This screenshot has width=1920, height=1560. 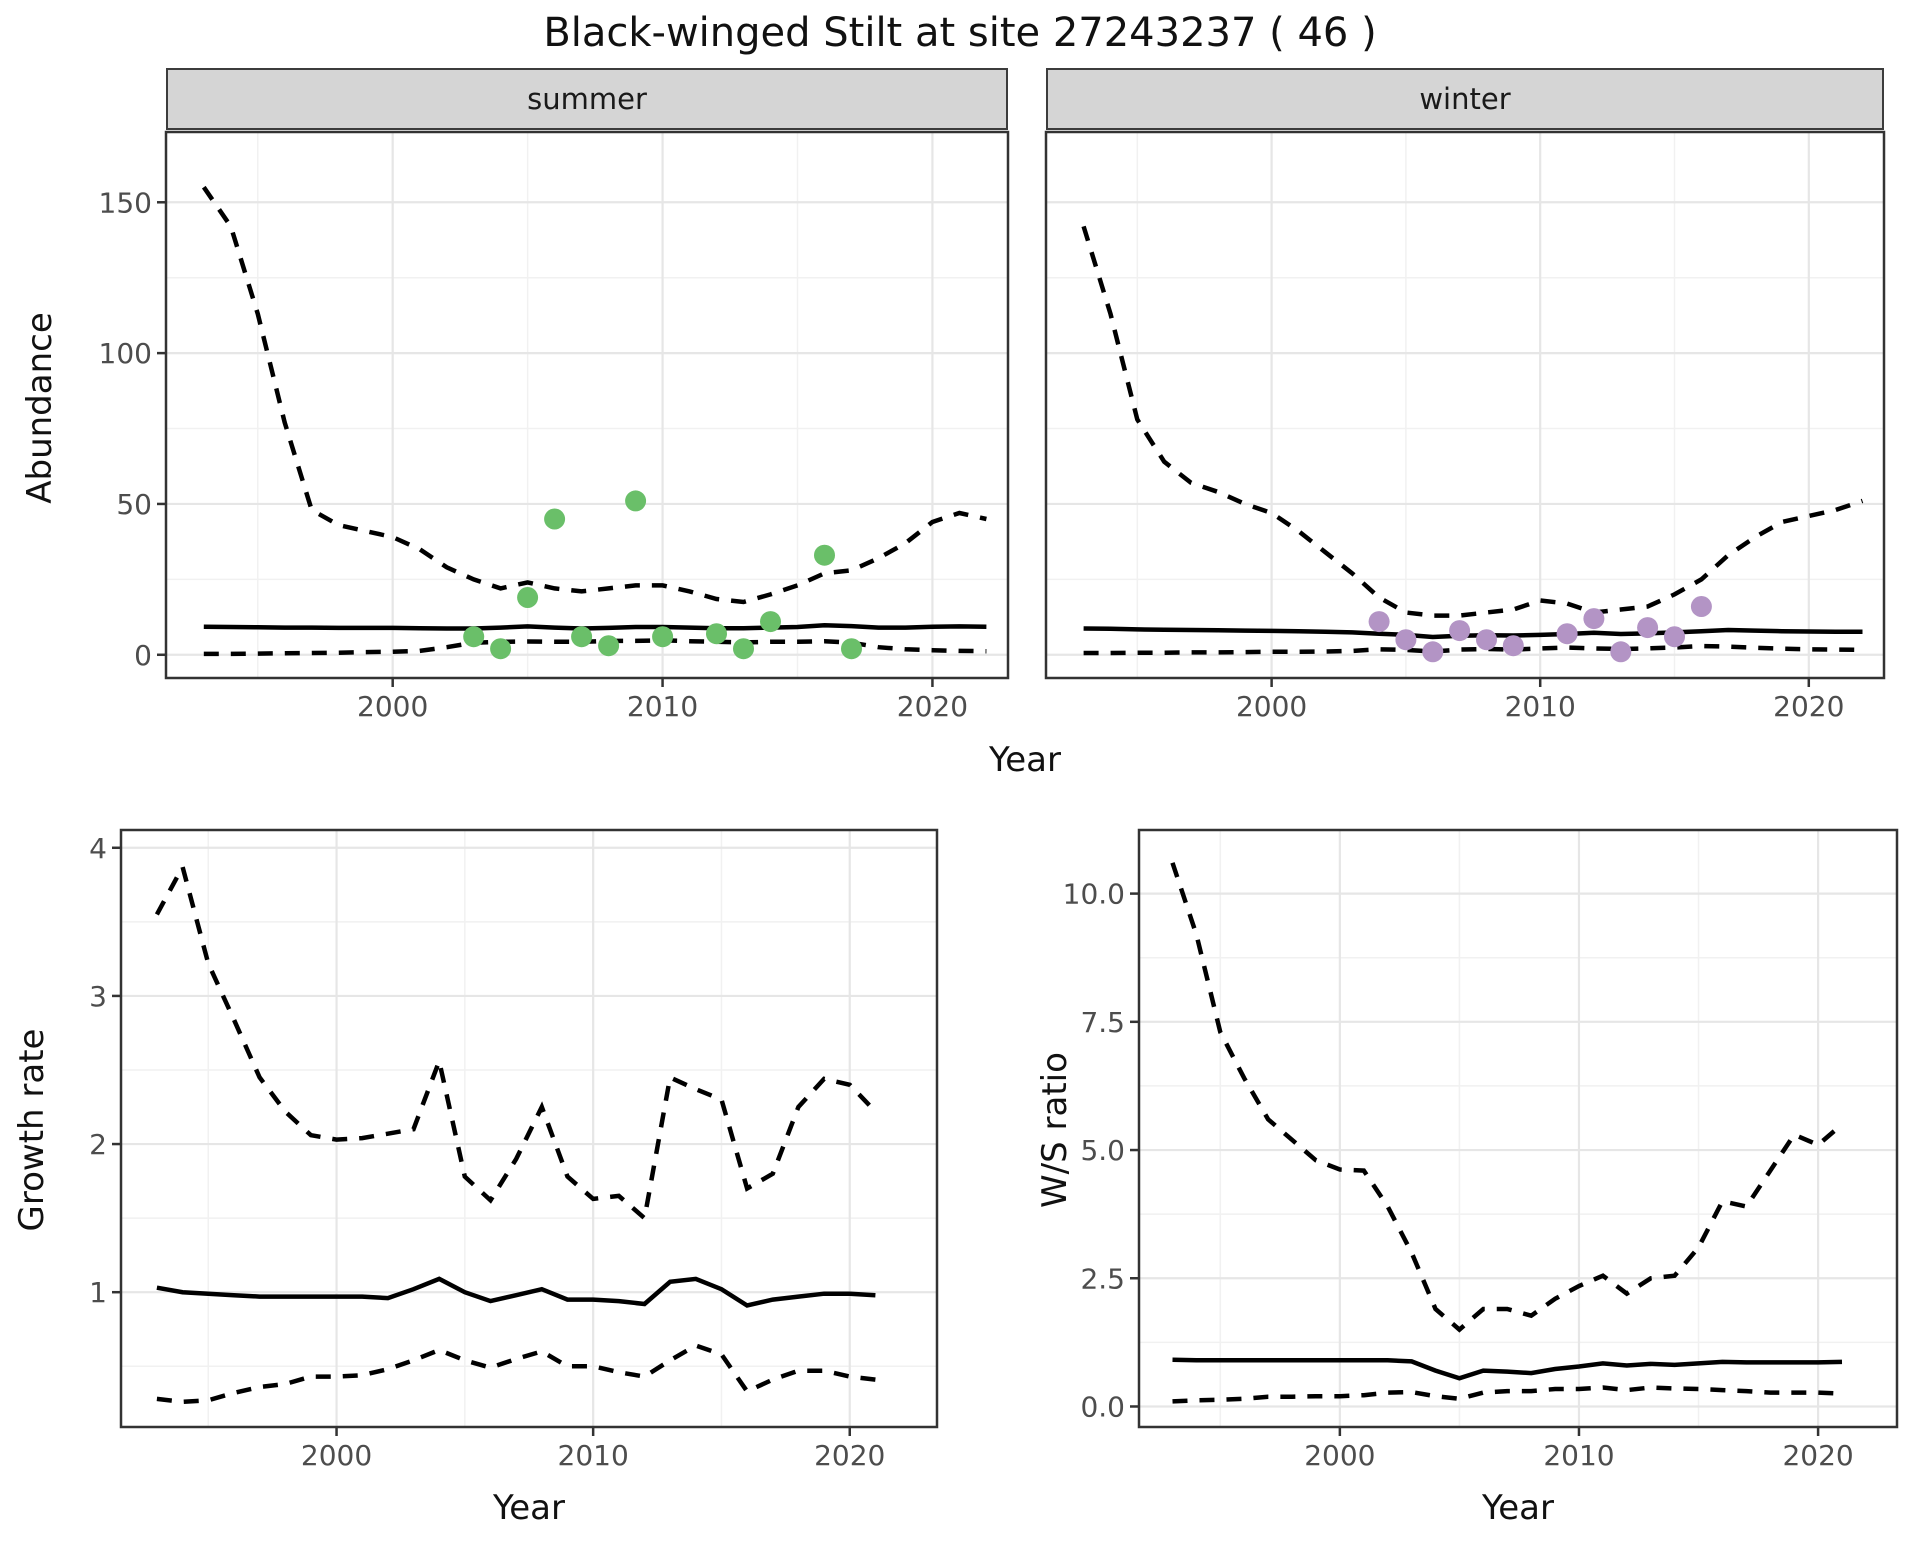 I want to click on svg-text: 7.5, so click(x=1102, y=1022).